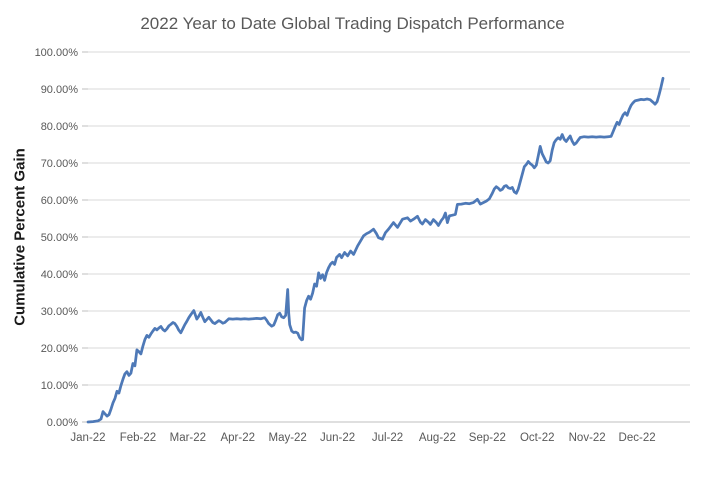 The width and height of the screenshot is (705, 481). Describe the element at coordinates (60, 90) in the screenshot. I see `y-tick-label: 90.00%` at that location.